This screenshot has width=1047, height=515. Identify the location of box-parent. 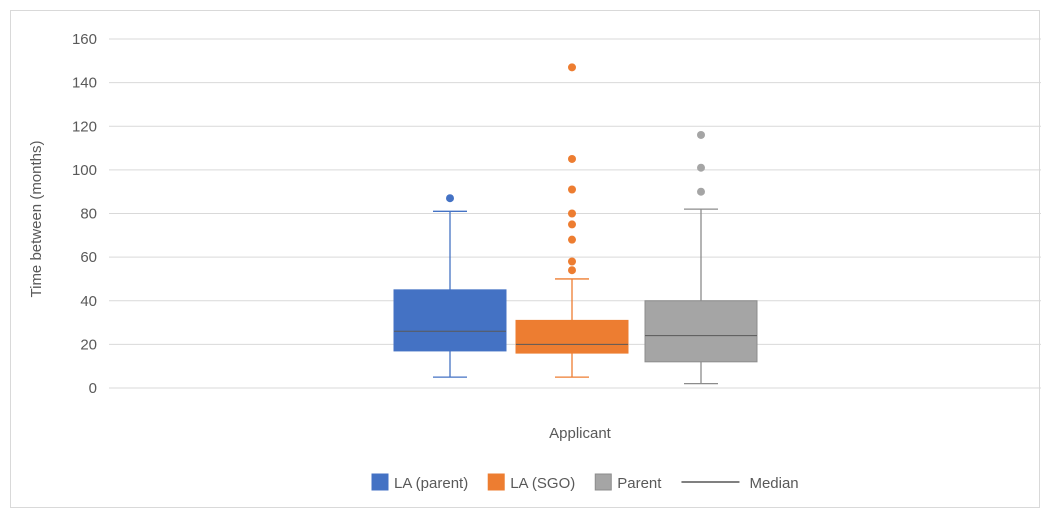
(701, 257).